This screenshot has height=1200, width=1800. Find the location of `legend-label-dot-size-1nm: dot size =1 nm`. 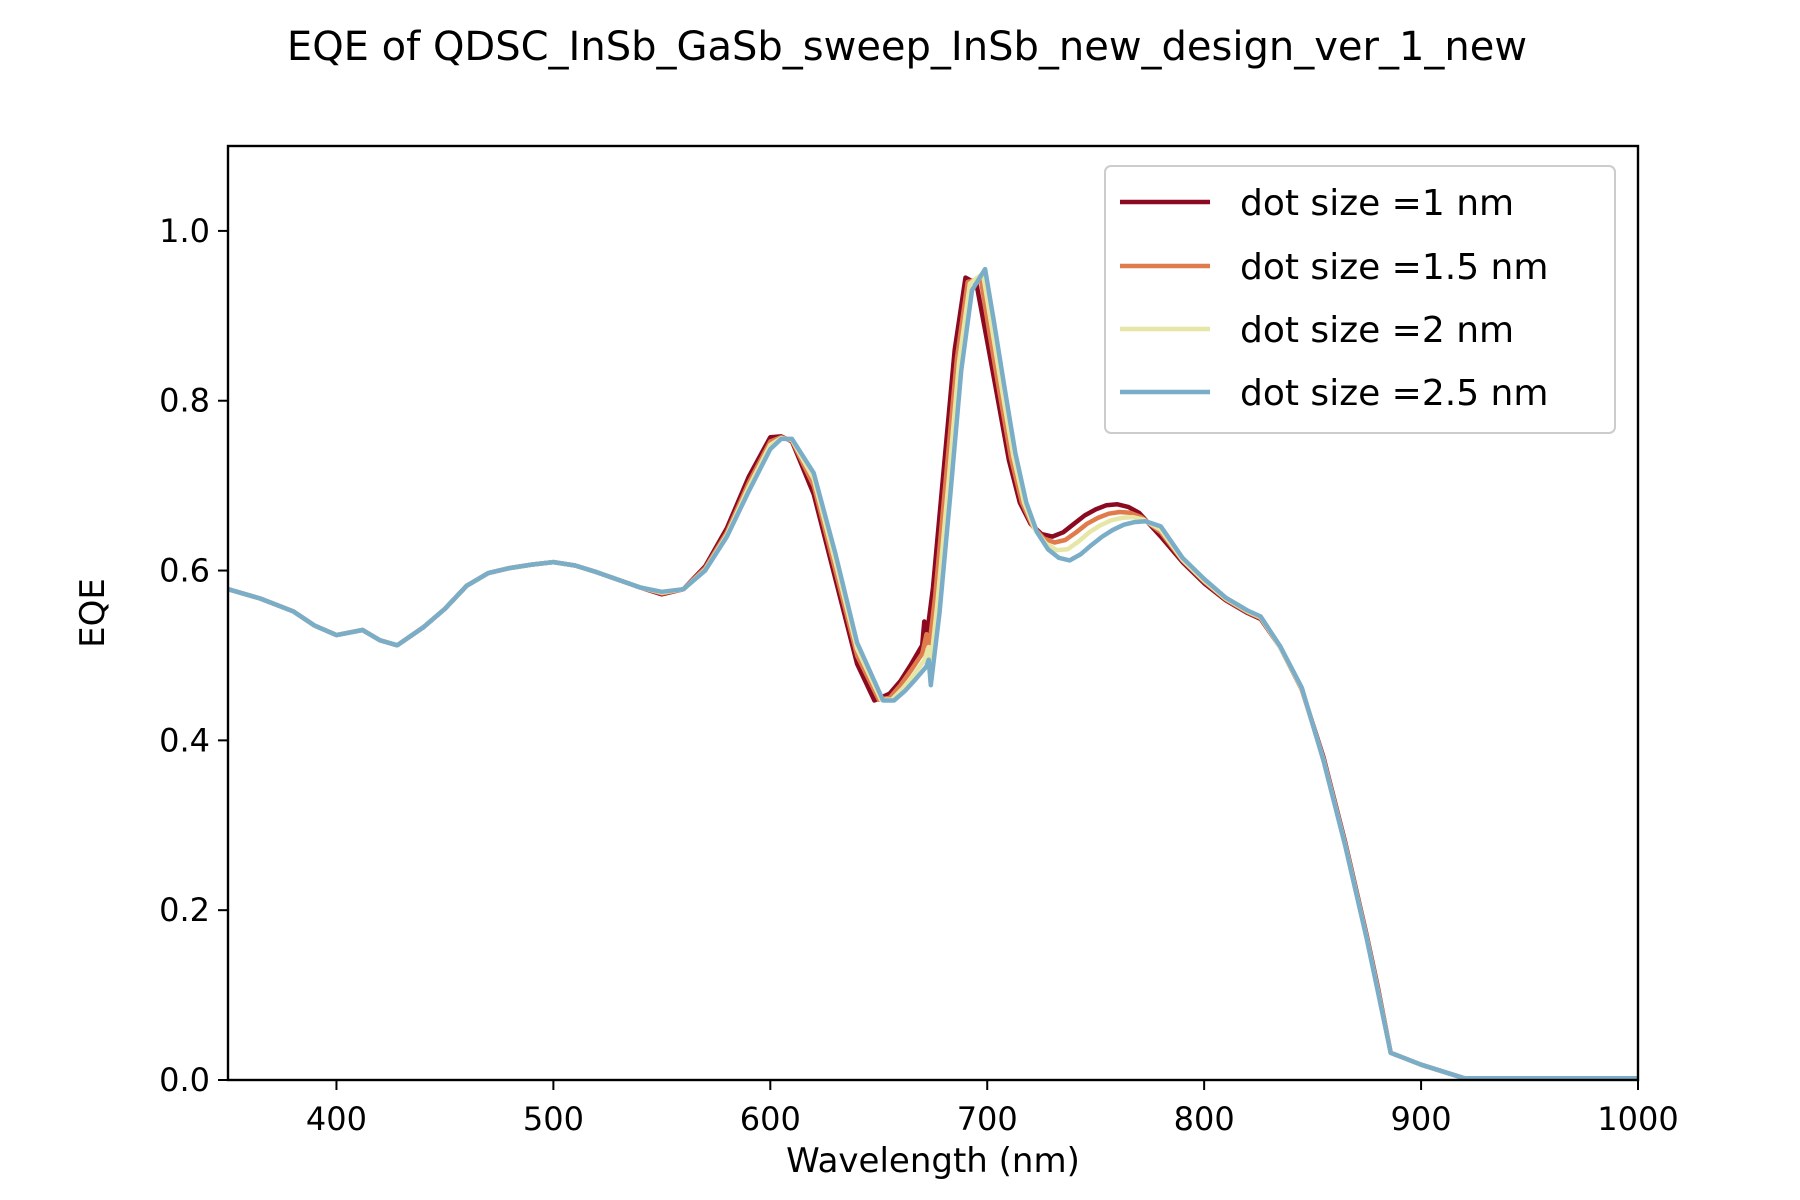

legend-label-dot-size-1nm: dot size =1 nm is located at coordinates (1377, 203).